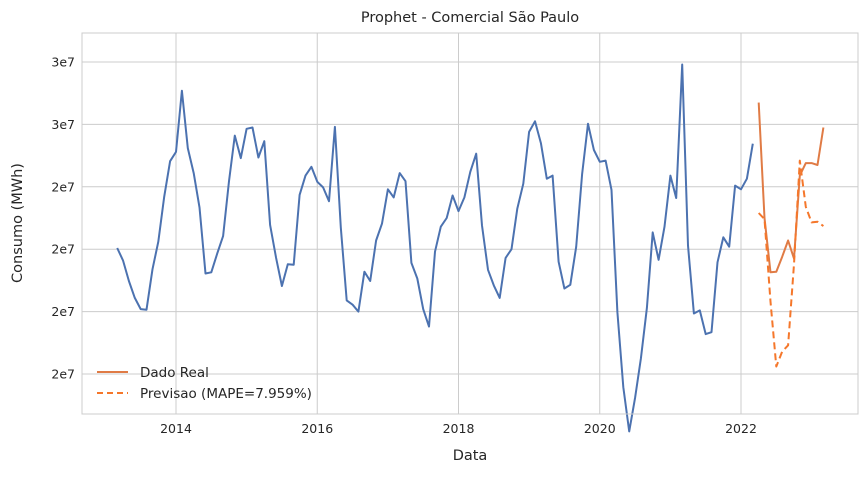 The width and height of the screenshot is (867, 477). I want to click on chart-title: Prophet - Comercial São Paulo, so click(470, 18).